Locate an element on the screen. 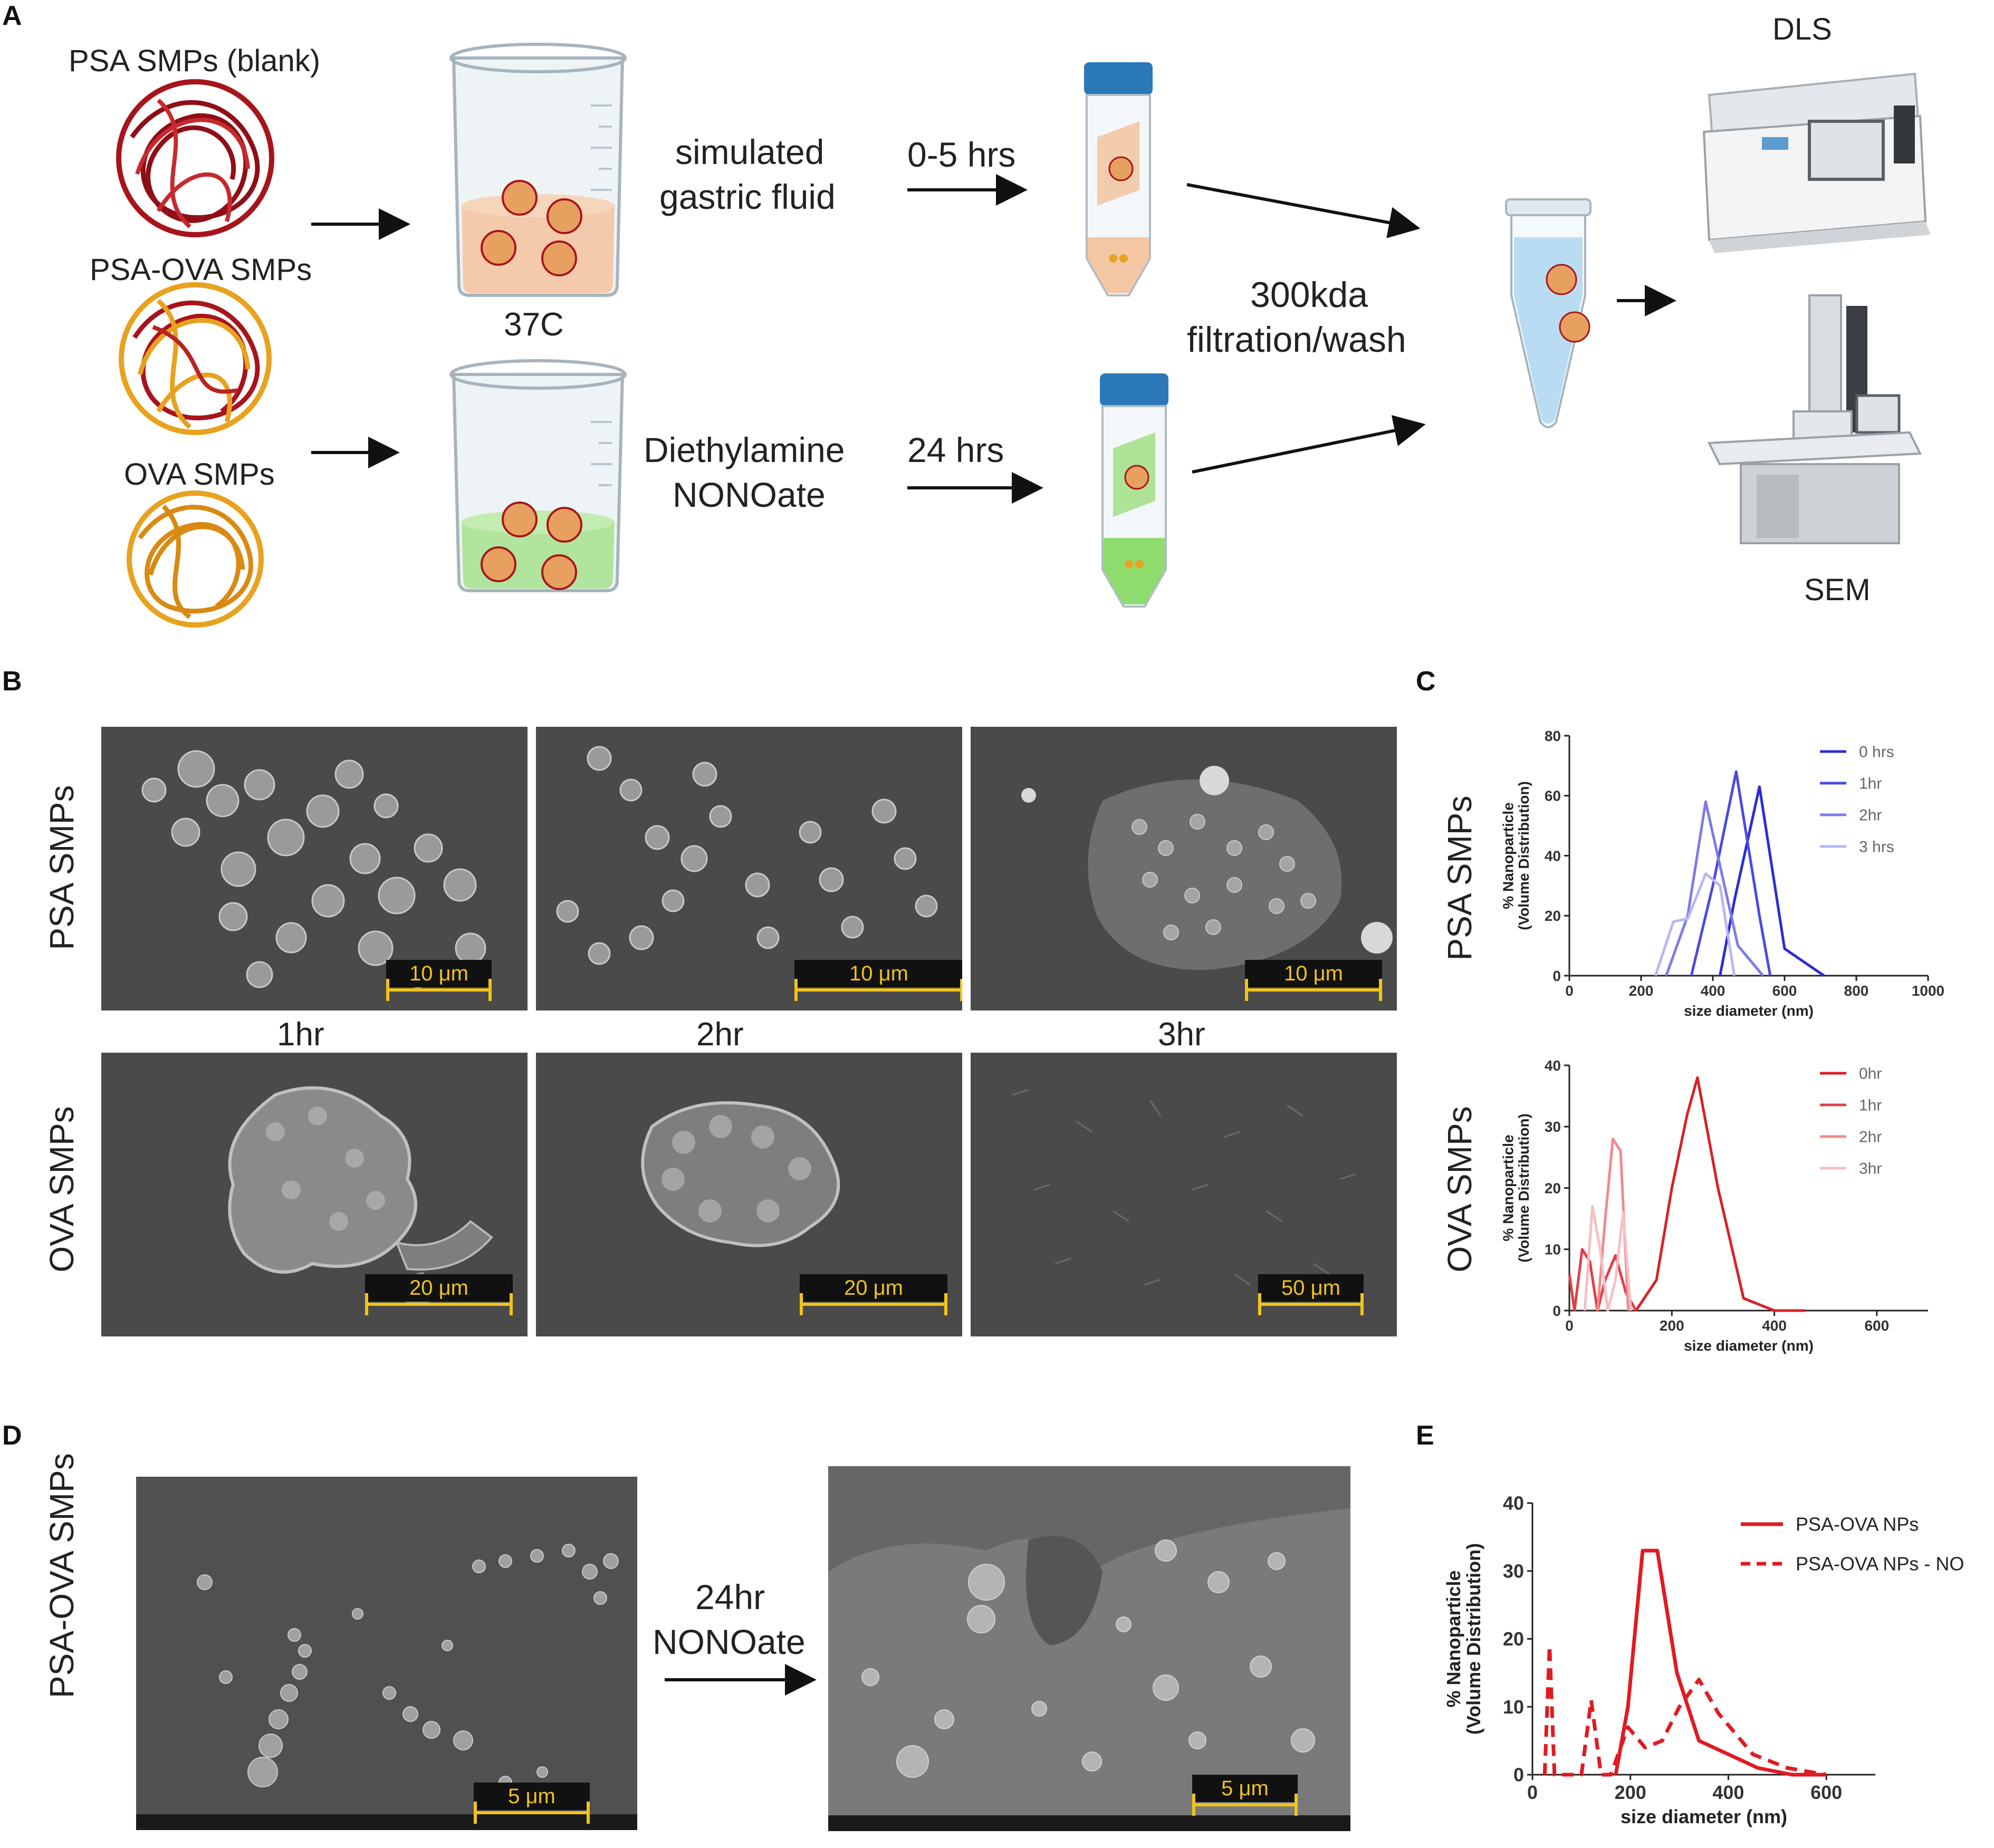  scalebar-psa-2hr: 10 μm is located at coordinates (878, 981).